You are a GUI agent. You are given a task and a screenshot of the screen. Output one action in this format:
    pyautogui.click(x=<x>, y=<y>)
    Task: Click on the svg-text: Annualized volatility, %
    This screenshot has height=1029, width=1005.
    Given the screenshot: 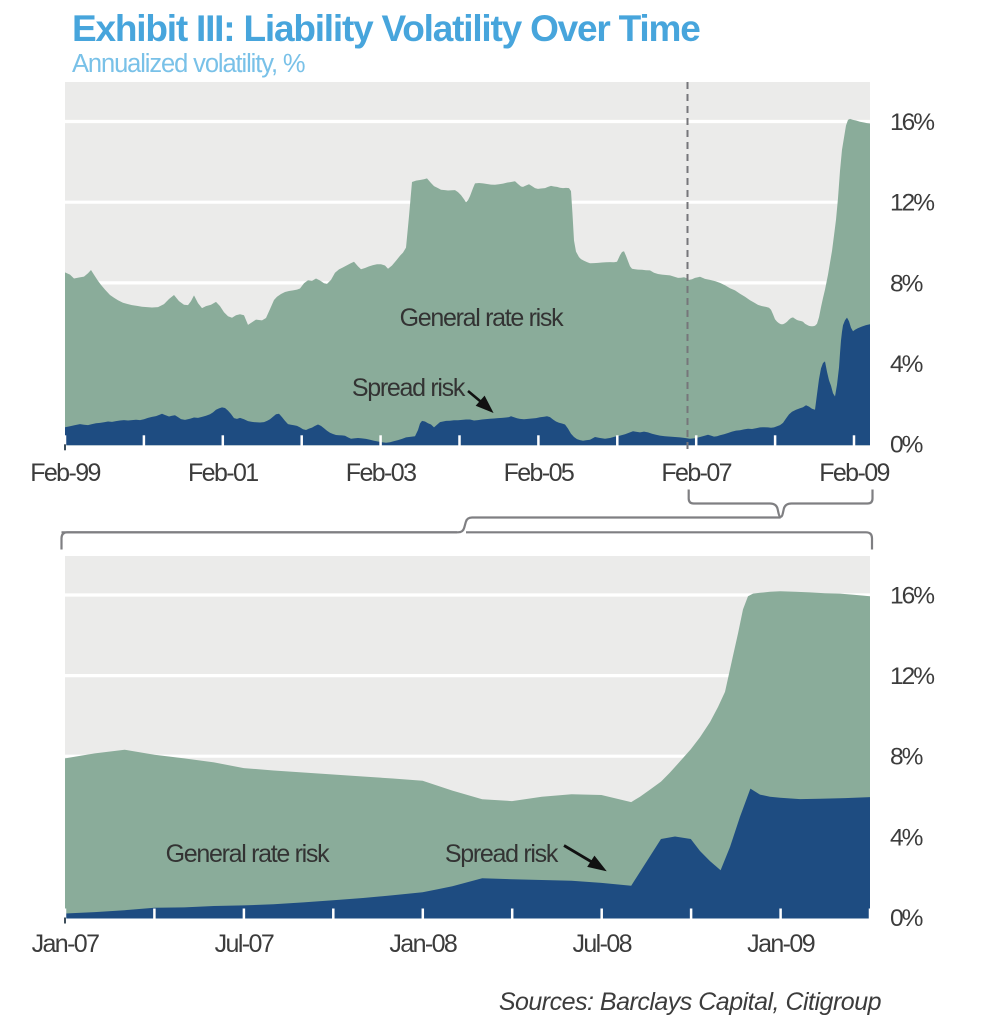 What is the action you would take?
    pyautogui.click(x=188, y=64)
    